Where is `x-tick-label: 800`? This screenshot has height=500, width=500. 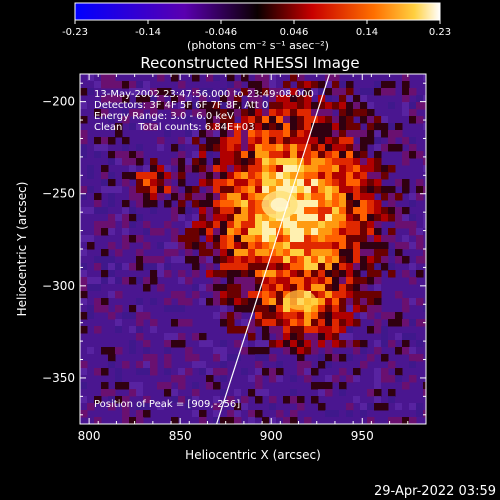
x-tick-label: 800 is located at coordinates (89, 436).